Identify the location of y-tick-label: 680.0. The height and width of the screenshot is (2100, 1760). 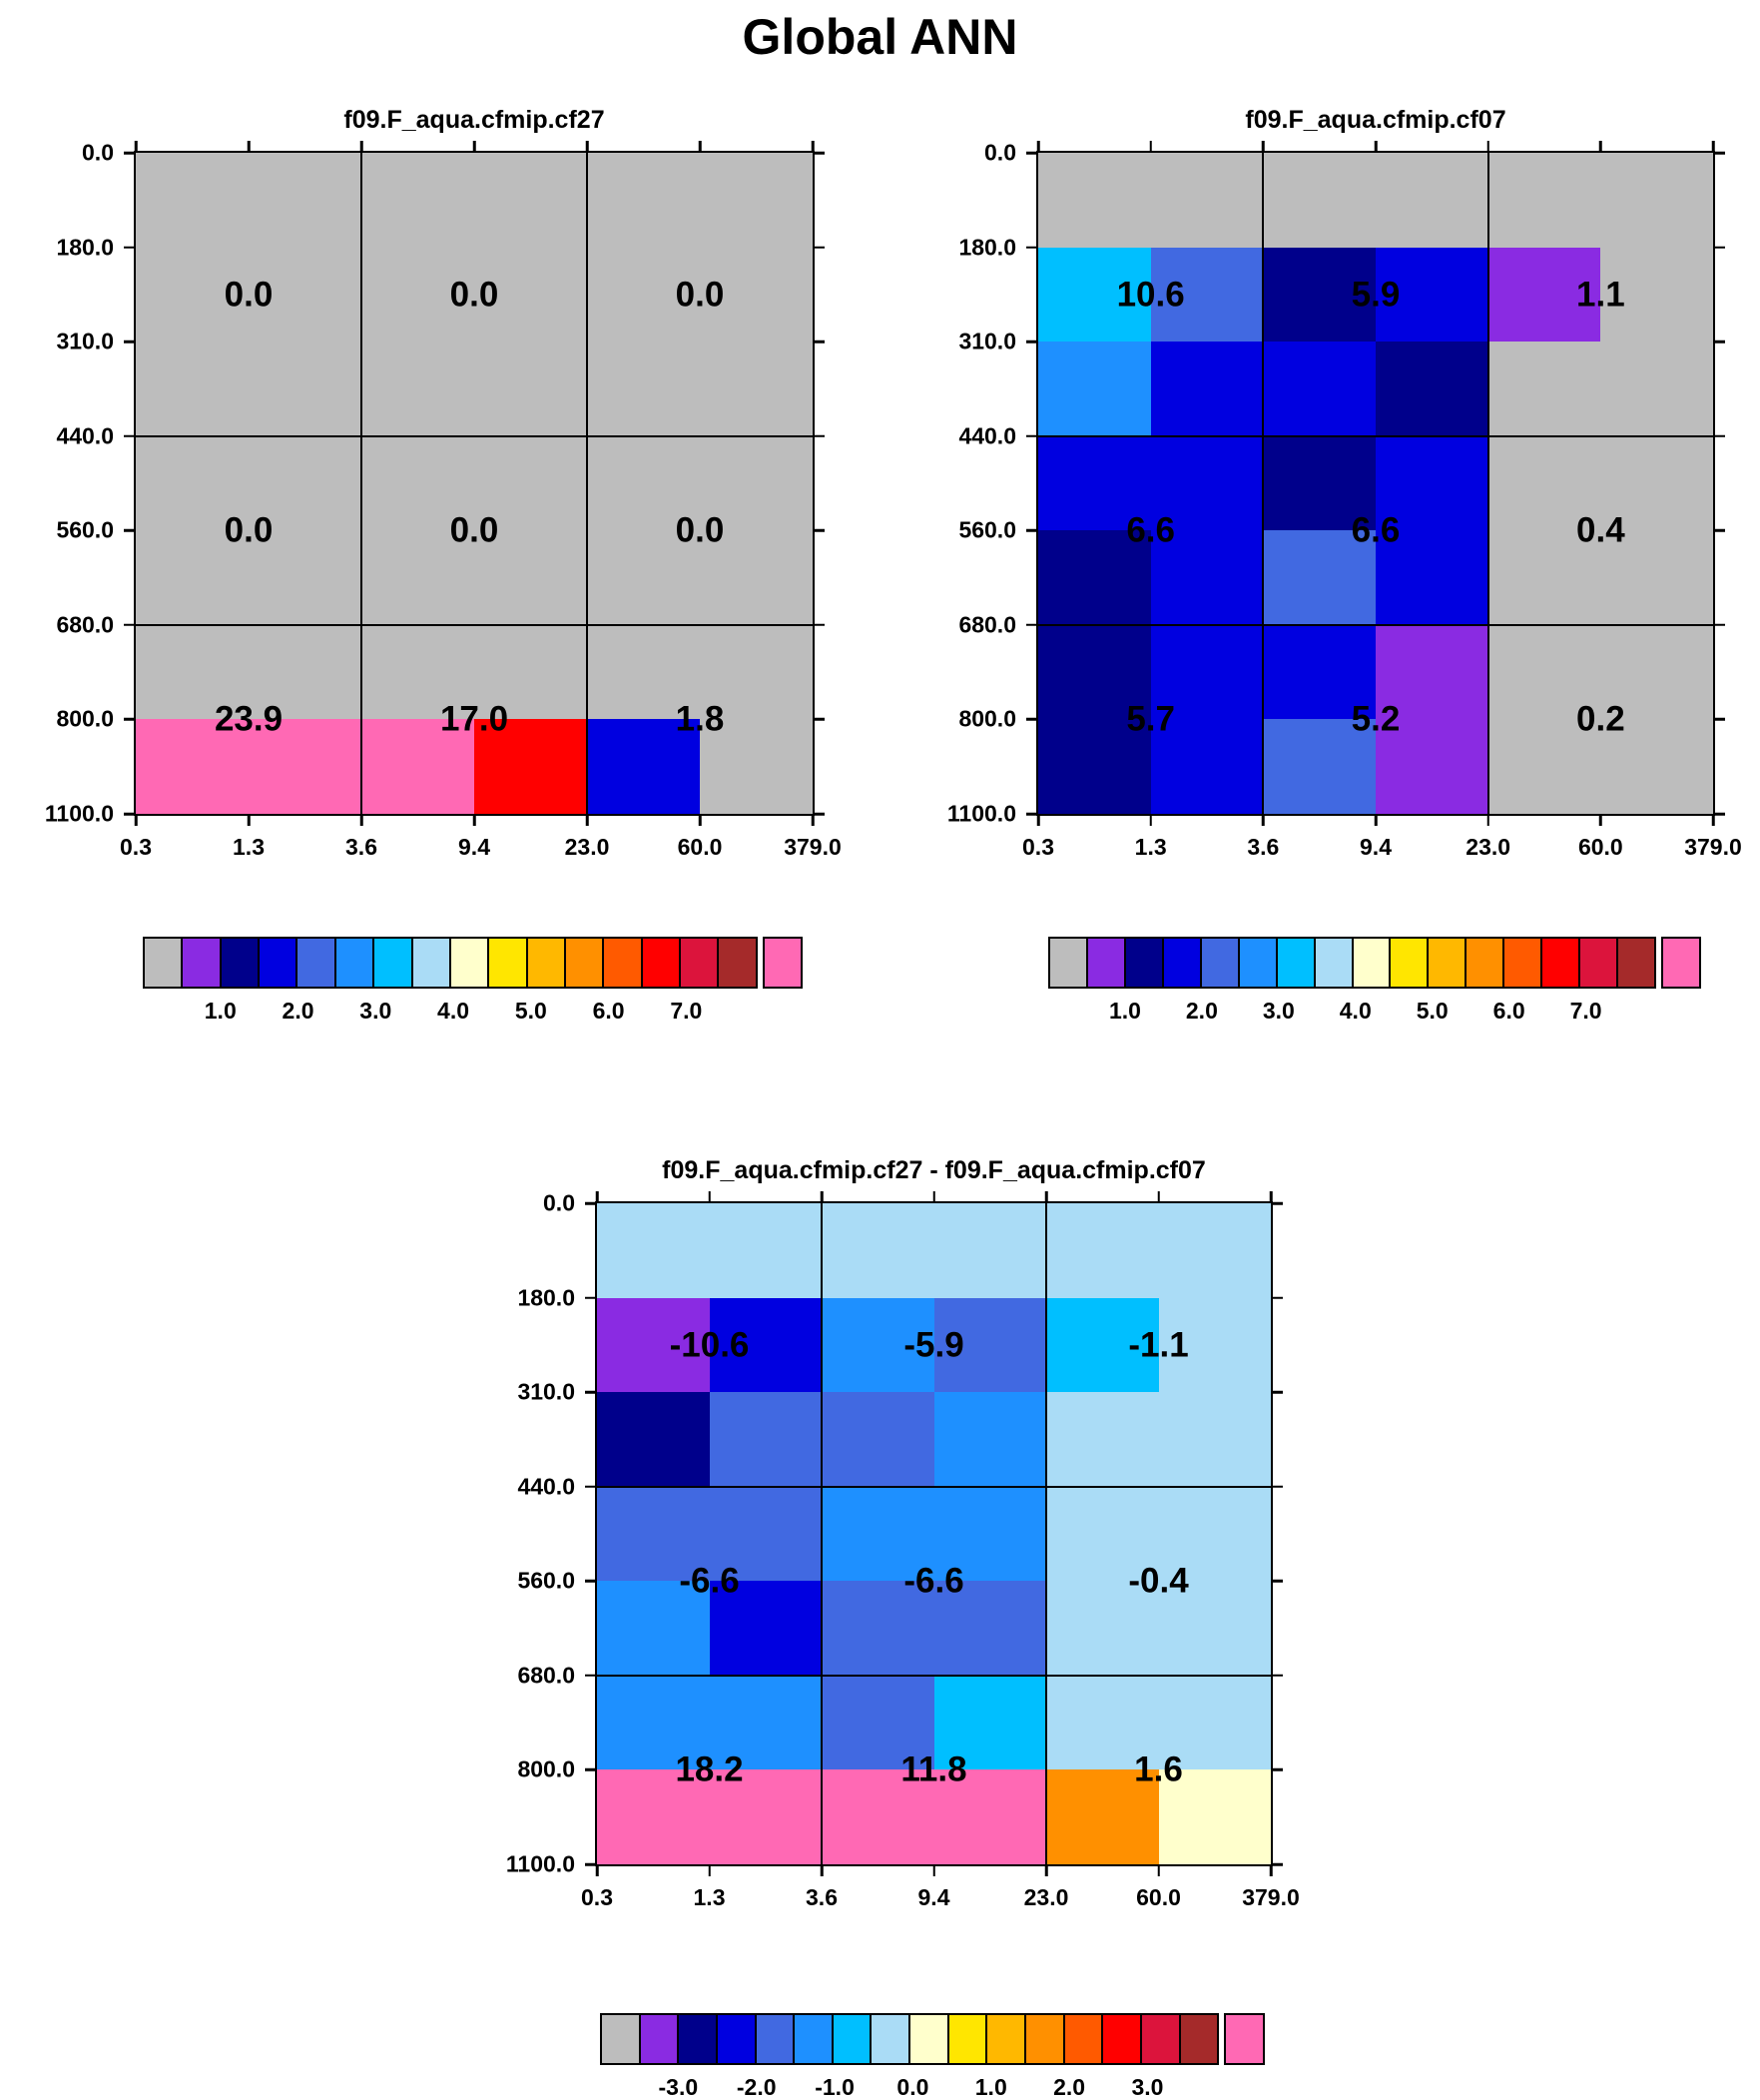
(85, 624).